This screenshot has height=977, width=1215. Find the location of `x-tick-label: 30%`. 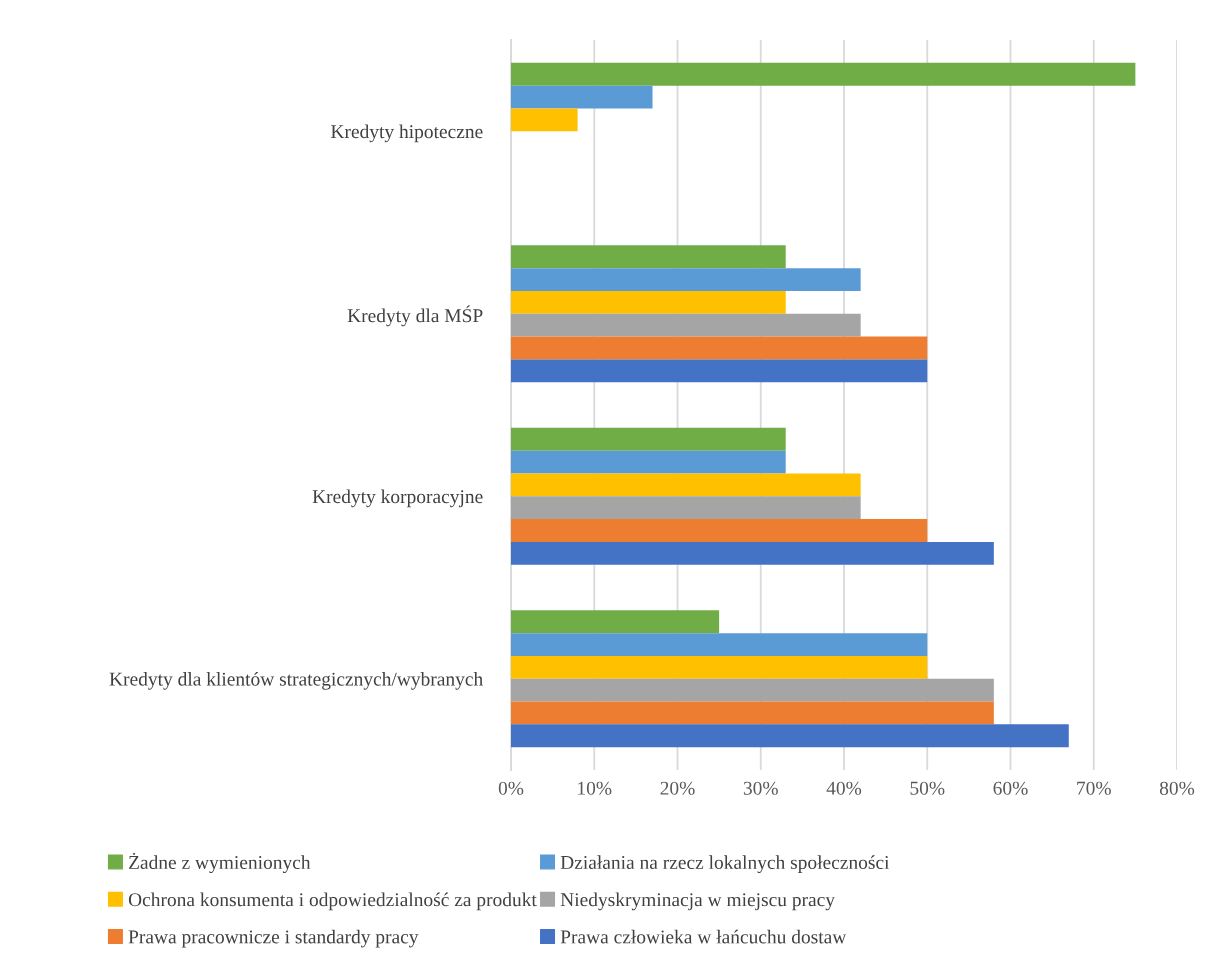

x-tick-label: 30% is located at coordinates (760, 788).